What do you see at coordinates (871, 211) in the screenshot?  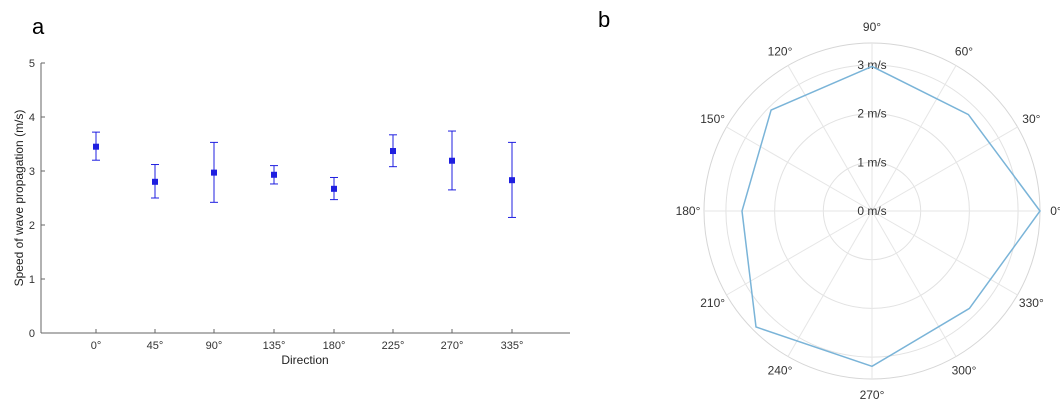 I see `radial-tick-label: 0 m/s` at bounding box center [871, 211].